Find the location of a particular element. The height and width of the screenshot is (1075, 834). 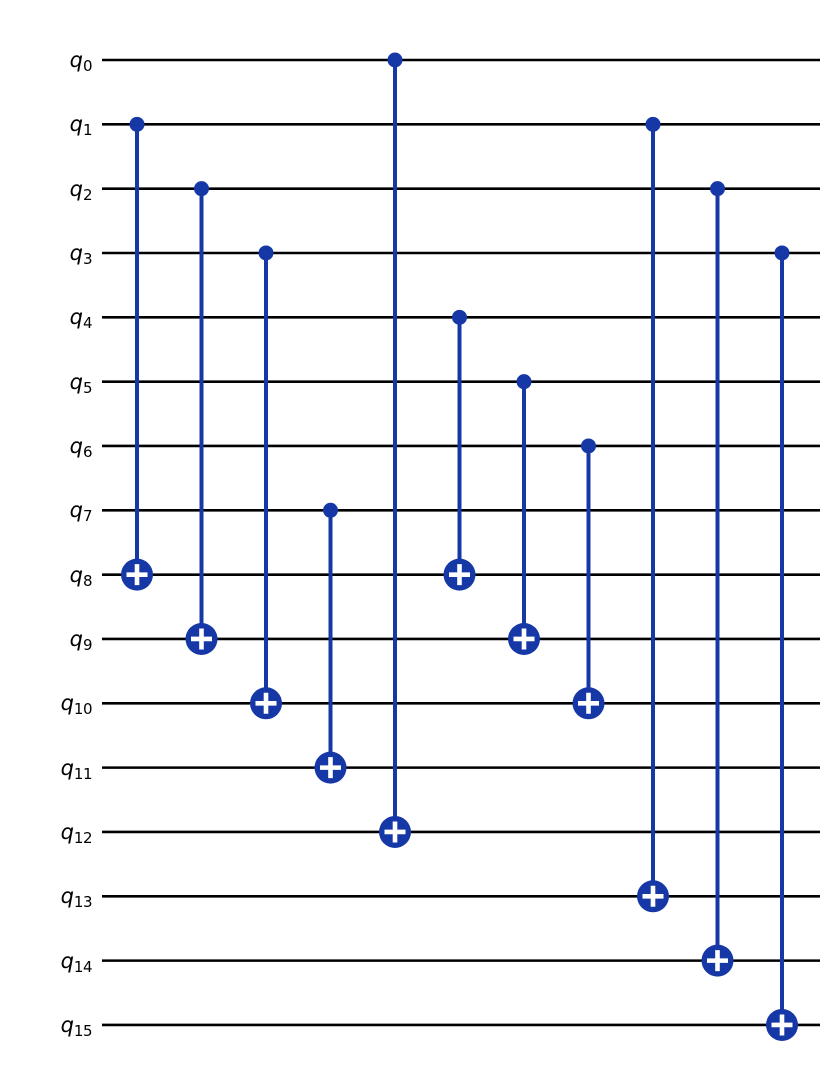

cx-gate-q6-q10 is located at coordinates (588, 579).